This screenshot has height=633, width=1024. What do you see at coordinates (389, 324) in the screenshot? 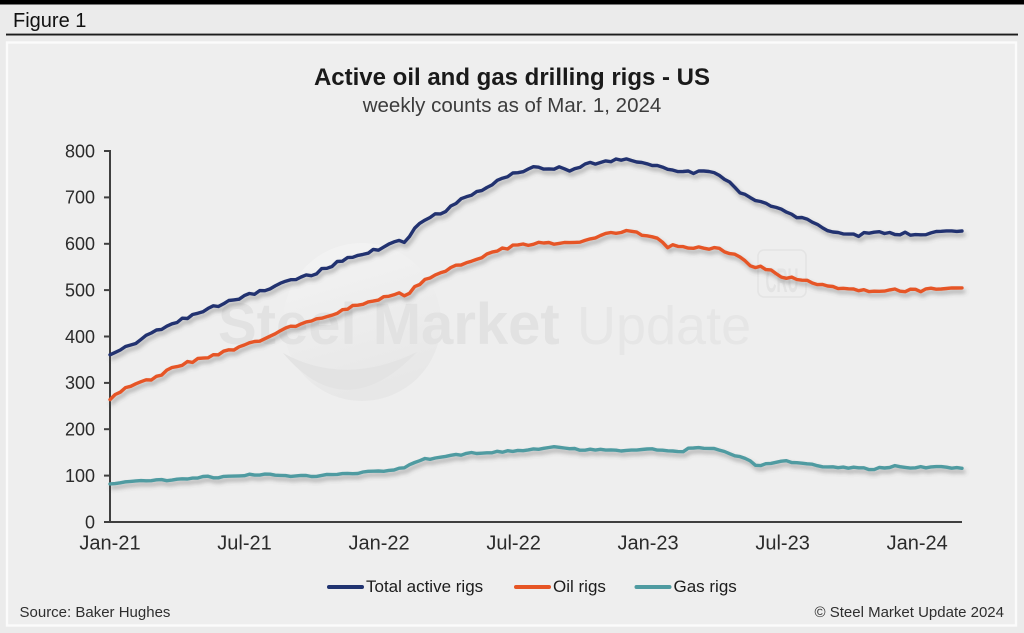
I see `svg-text: Steel Market` at bounding box center [389, 324].